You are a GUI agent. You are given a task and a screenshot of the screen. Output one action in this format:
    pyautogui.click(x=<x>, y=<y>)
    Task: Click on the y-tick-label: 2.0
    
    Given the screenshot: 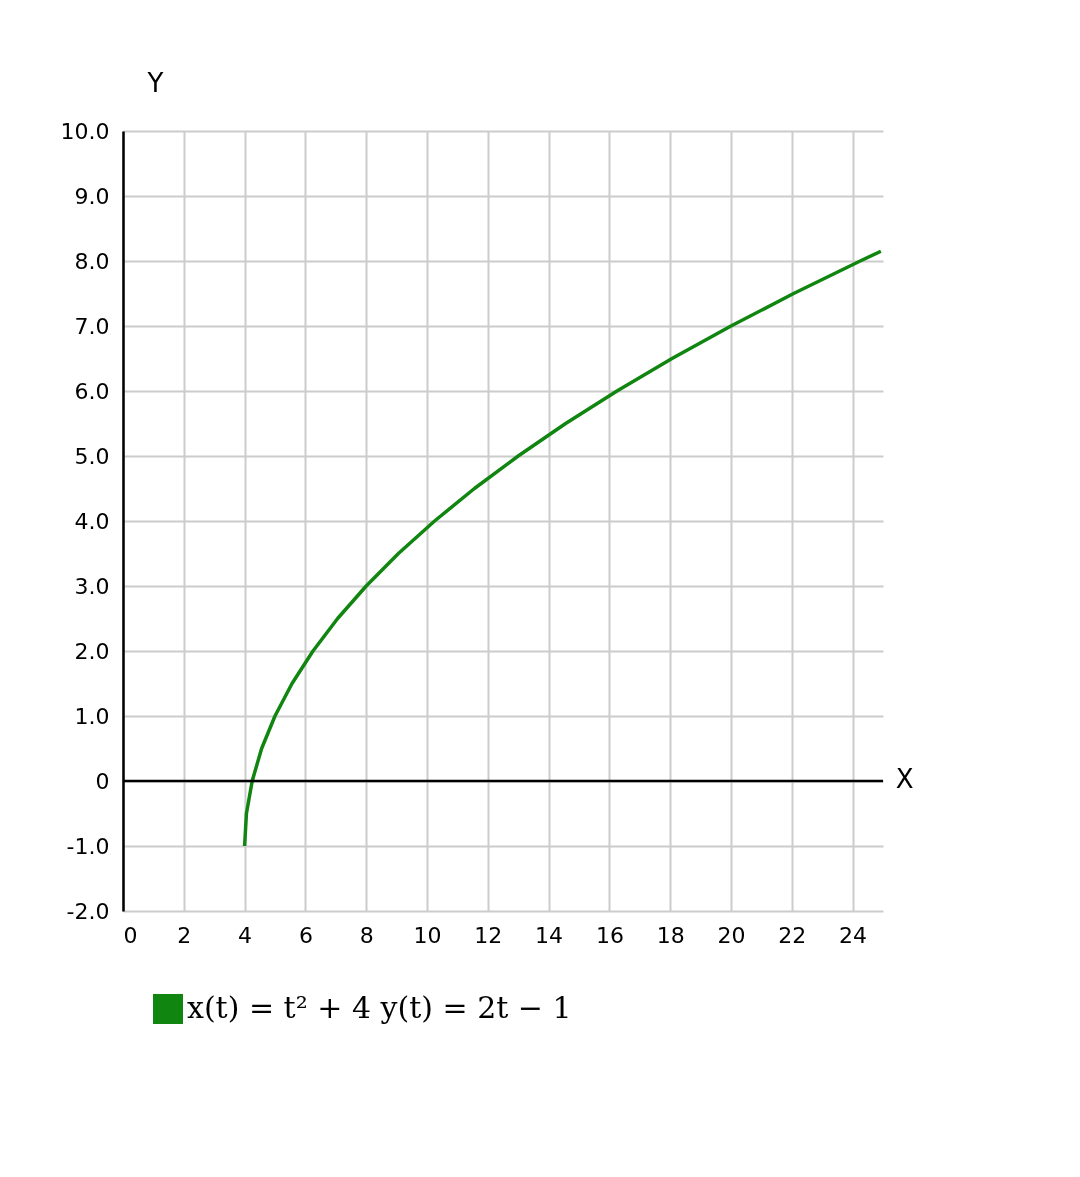 What is the action you would take?
    pyautogui.click(x=92, y=651)
    